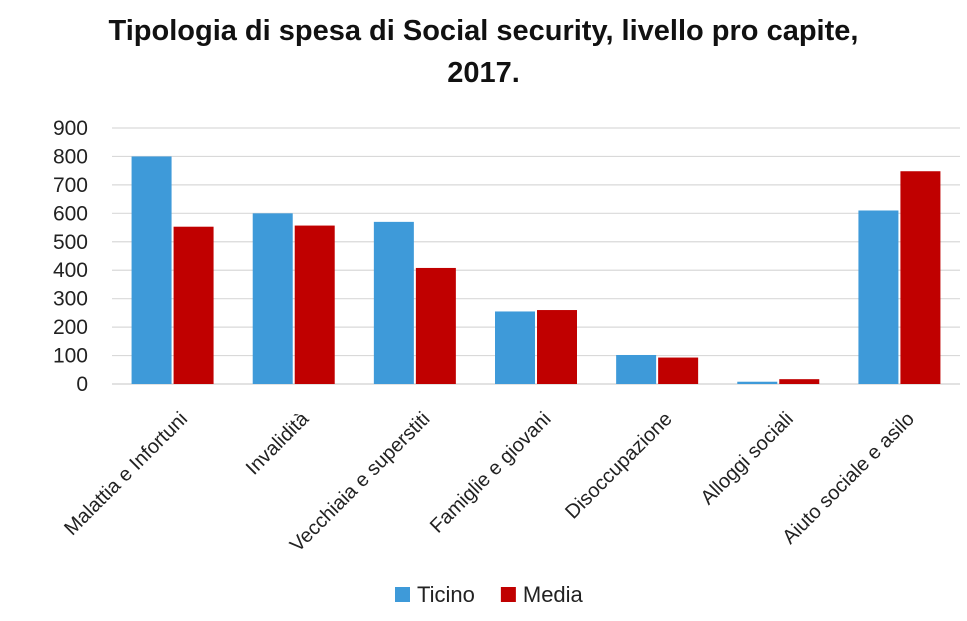 The height and width of the screenshot is (621, 967). What do you see at coordinates (489, 594) in the screenshot?
I see `legend: Ticino Media` at bounding box center [489, 594].